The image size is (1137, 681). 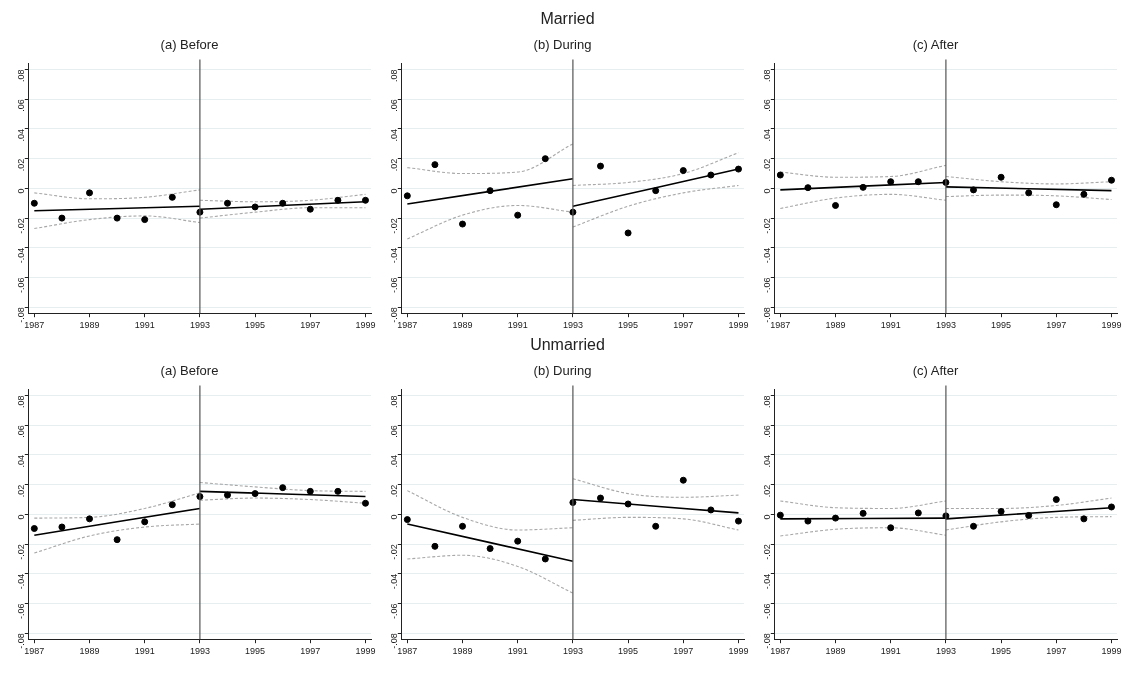 I want to click on text: Unmarried, so click(x=567, y=344).